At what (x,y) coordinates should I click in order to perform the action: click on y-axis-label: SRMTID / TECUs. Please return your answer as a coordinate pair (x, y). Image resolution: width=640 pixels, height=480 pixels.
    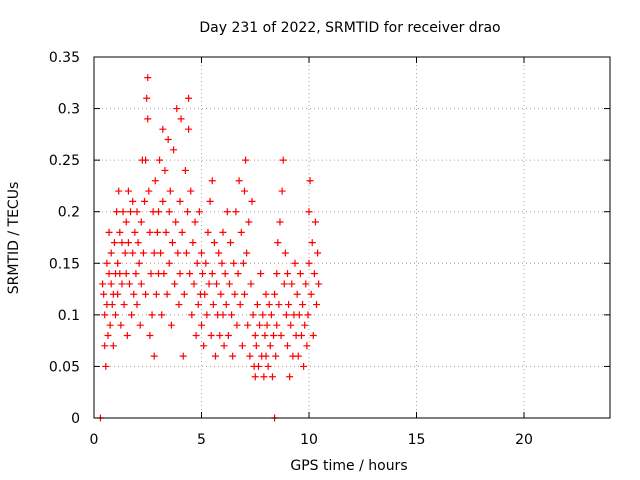
    Looking at the image, I should click on (14, 238).